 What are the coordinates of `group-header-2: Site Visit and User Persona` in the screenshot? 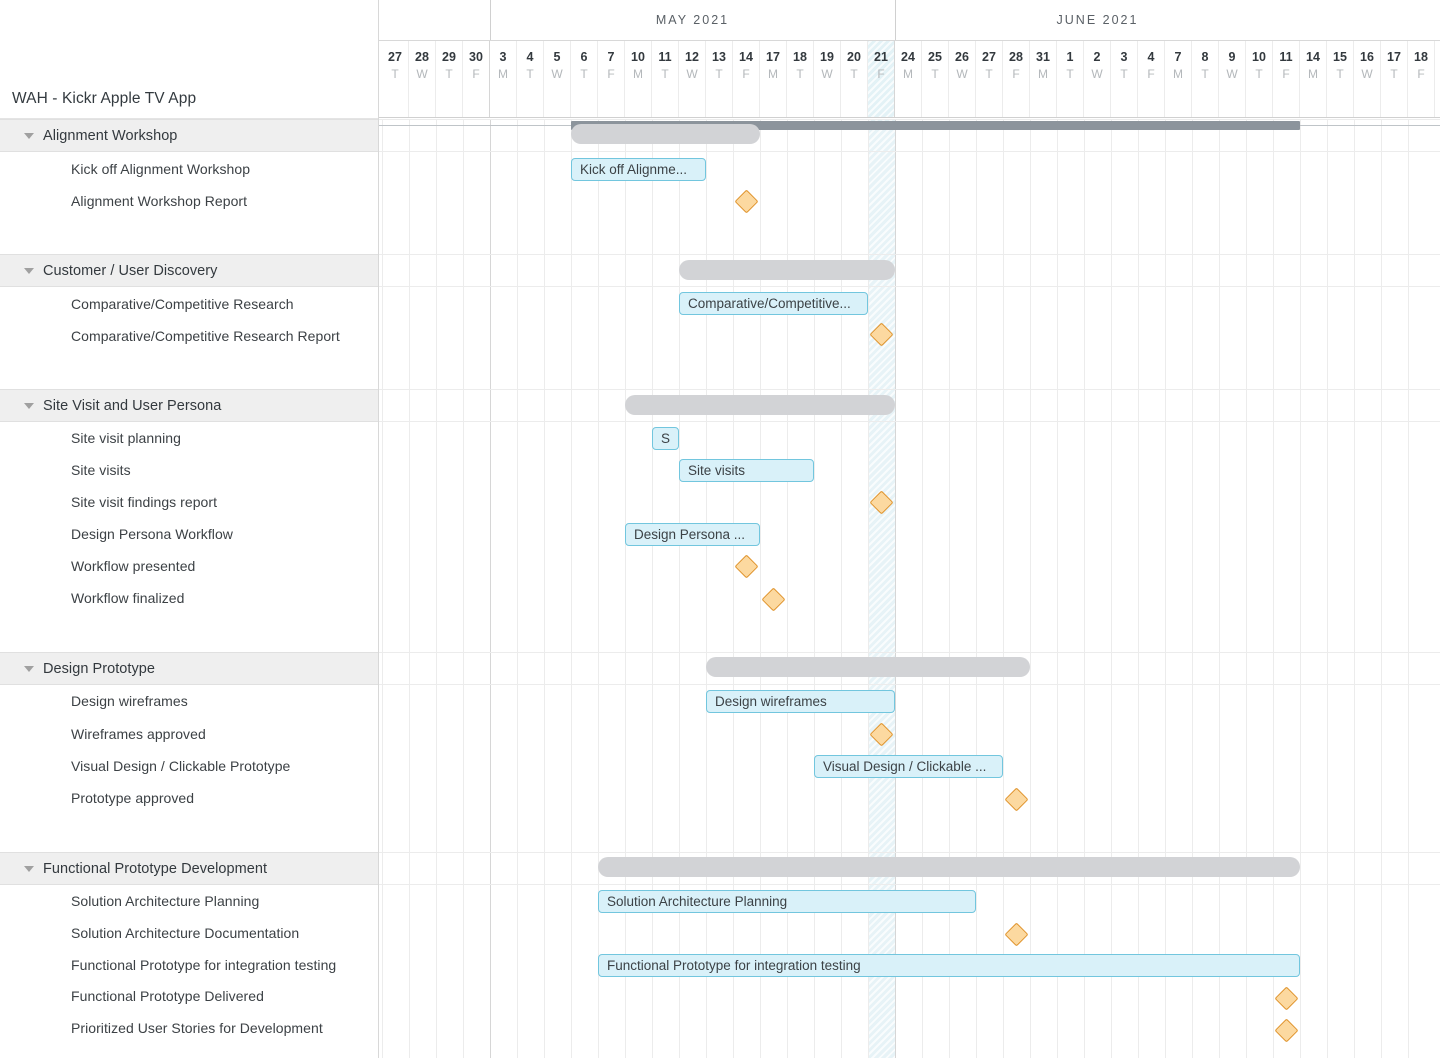 It's located at (189, 405).